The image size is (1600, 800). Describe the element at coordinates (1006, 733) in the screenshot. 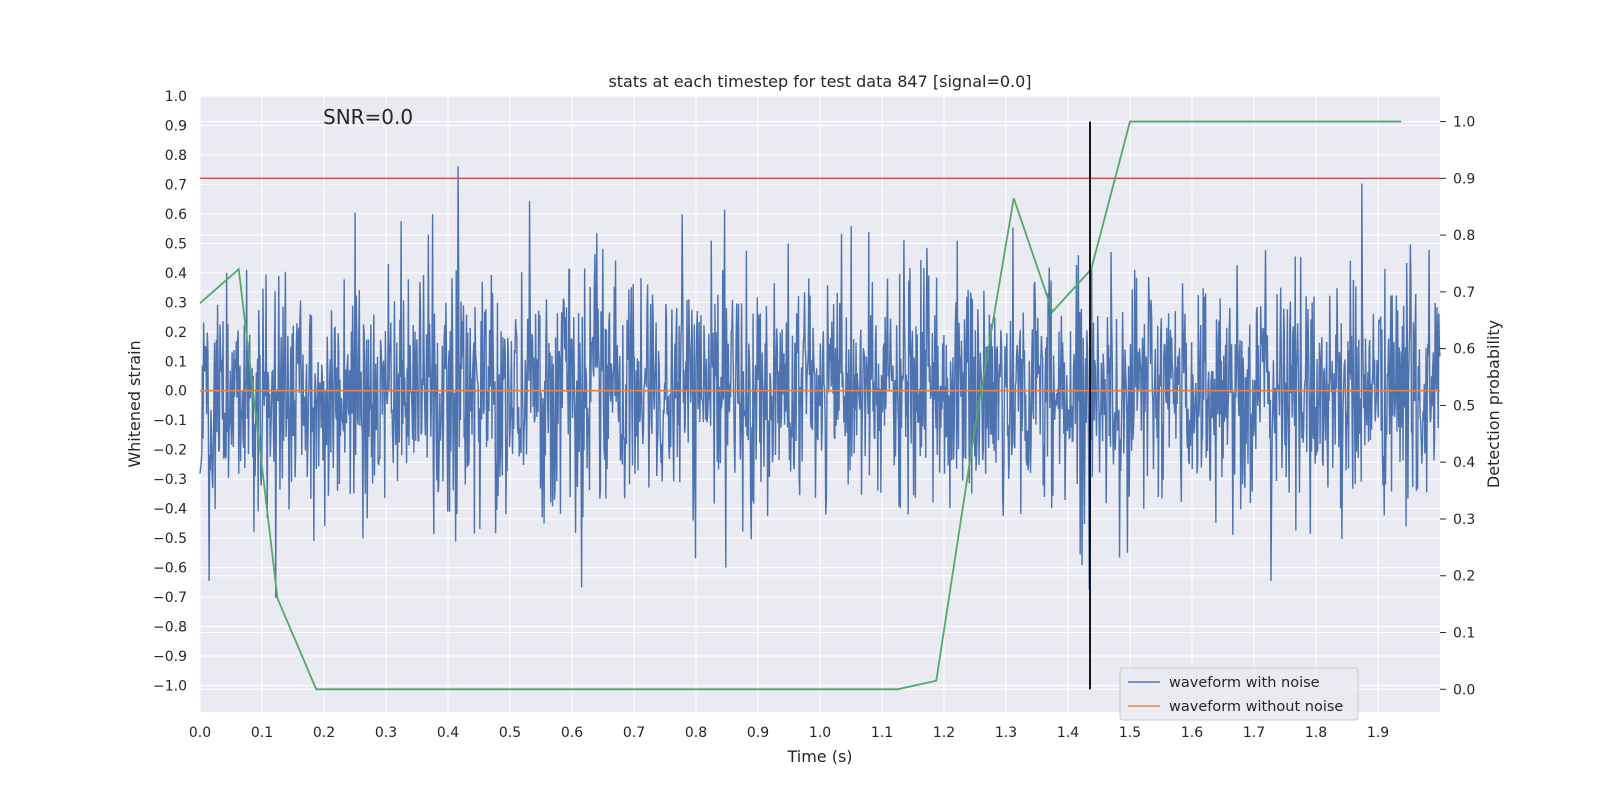

I see `x-tick-label: 1.3` at that location.